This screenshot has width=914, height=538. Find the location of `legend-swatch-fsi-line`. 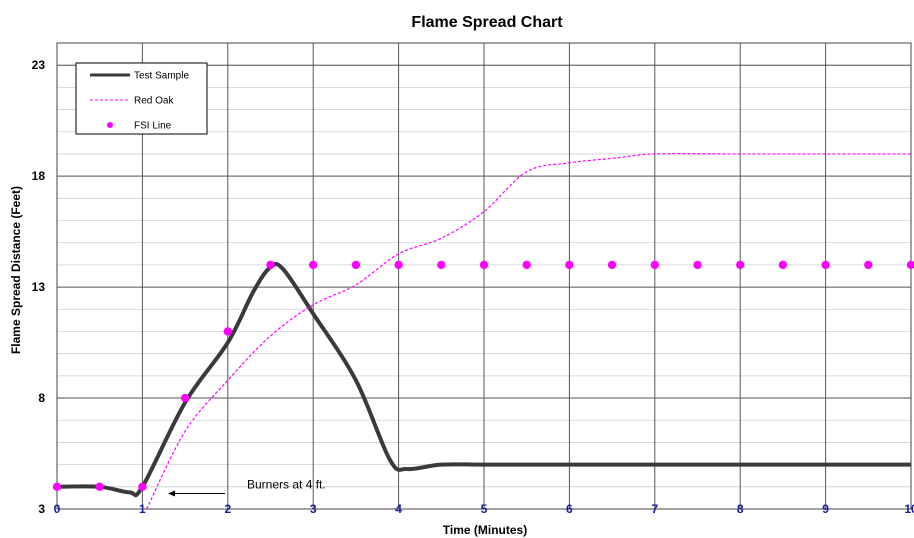

legend-swatch-fsi-line is located at coordinates (110, 125).